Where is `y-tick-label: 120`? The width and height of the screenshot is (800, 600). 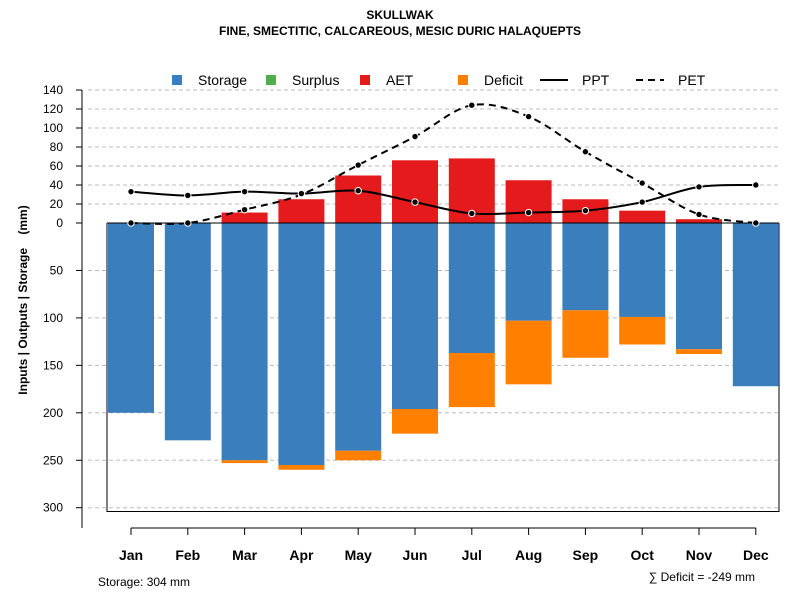 y-tick-label: 120 is located at coordinates (53, 109).